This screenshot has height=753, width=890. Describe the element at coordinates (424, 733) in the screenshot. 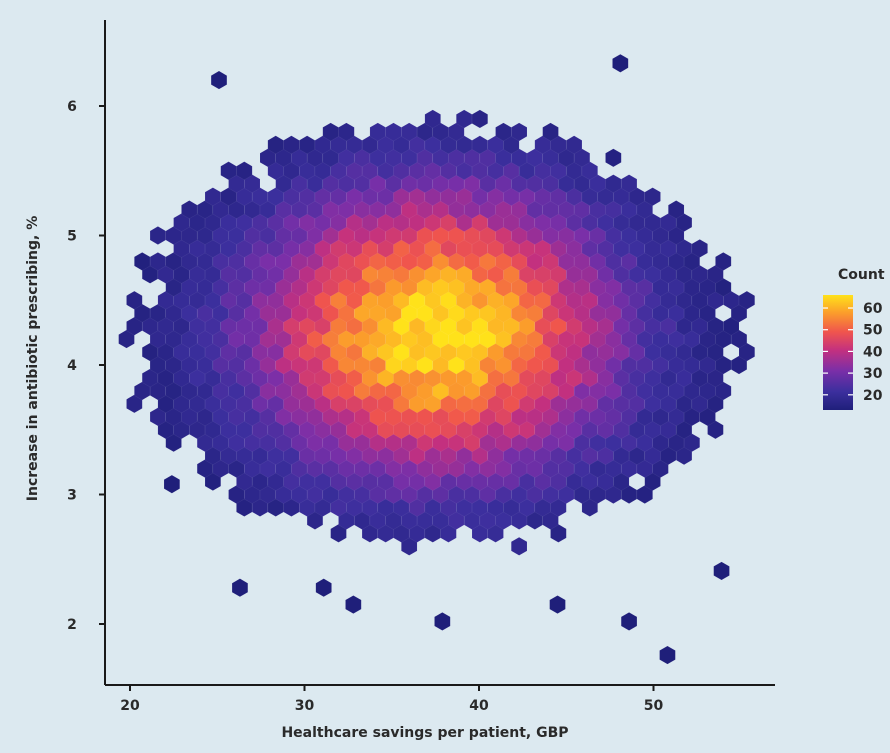

I see `x-axis-title: Healthcare savings per patient, GBP` at that location.